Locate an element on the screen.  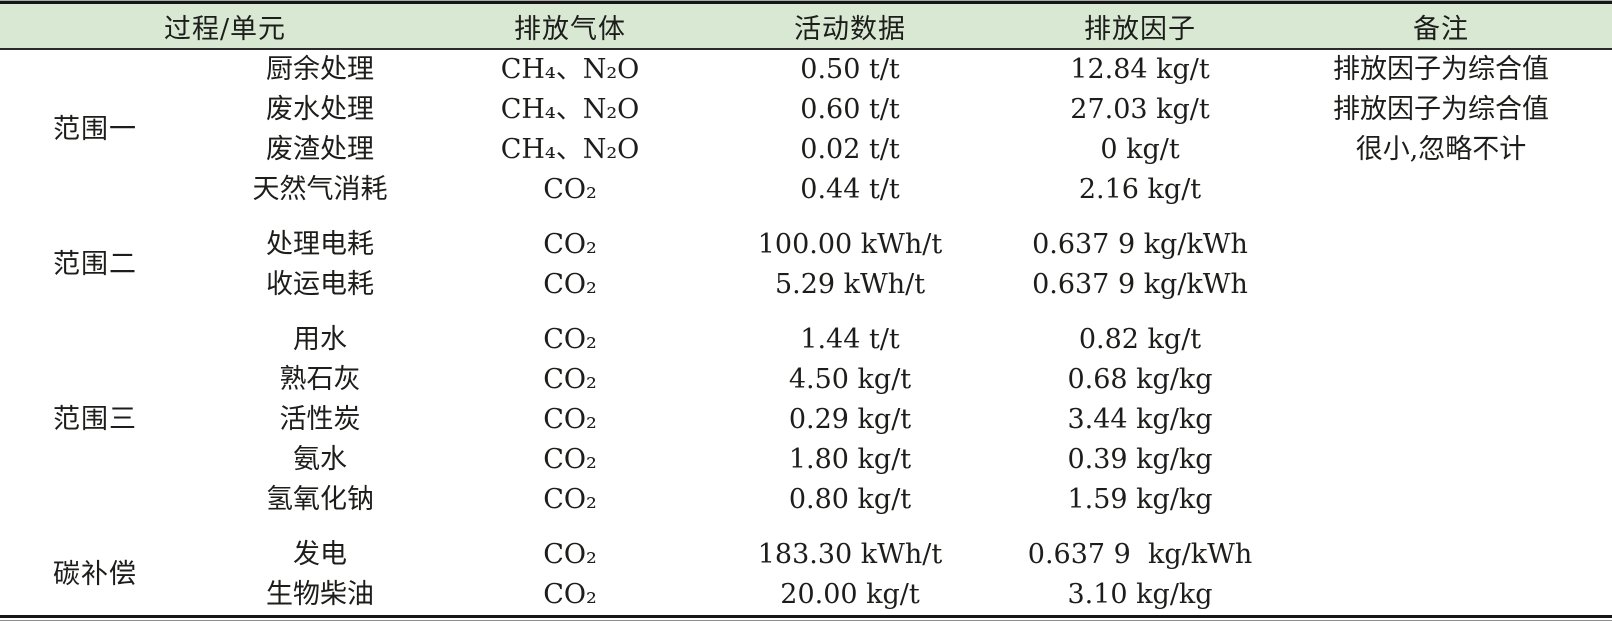
table-row: 活性炭 CO₂ 0.29 kg/t 3.44 kg/kg is located at coordinates (806, 420).